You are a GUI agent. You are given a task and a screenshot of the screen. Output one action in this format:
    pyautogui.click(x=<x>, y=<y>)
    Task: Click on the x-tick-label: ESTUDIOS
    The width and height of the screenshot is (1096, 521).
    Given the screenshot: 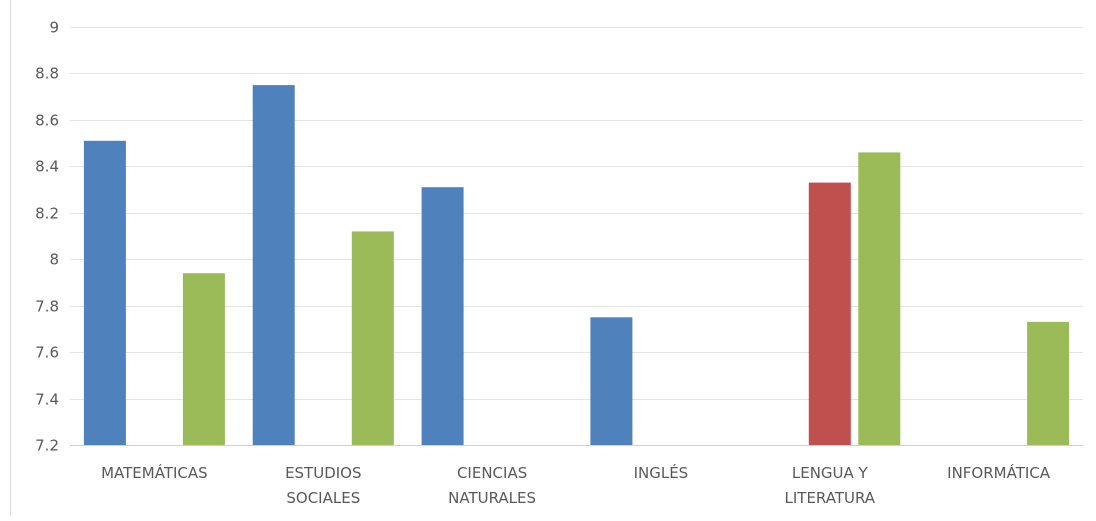 What is the action you would take?
    pyautogui.click(x=323, y=473)
    